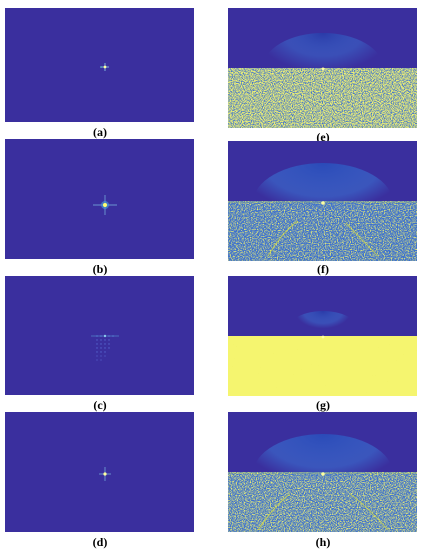 The image size is (421, 550). What do you see at coordinates (323, 405) in the screenshot?
I see `panel-g-caption: (g)` at bounding box center [323, 405].